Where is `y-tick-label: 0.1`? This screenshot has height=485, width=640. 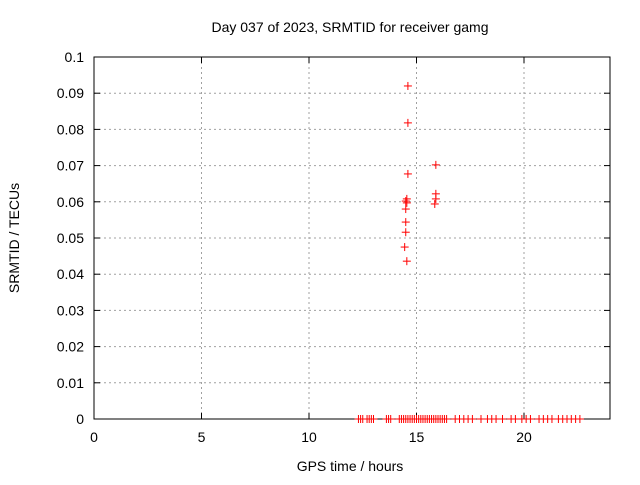 y-tick-label: 0.1 is located at coordinates (75, 57).